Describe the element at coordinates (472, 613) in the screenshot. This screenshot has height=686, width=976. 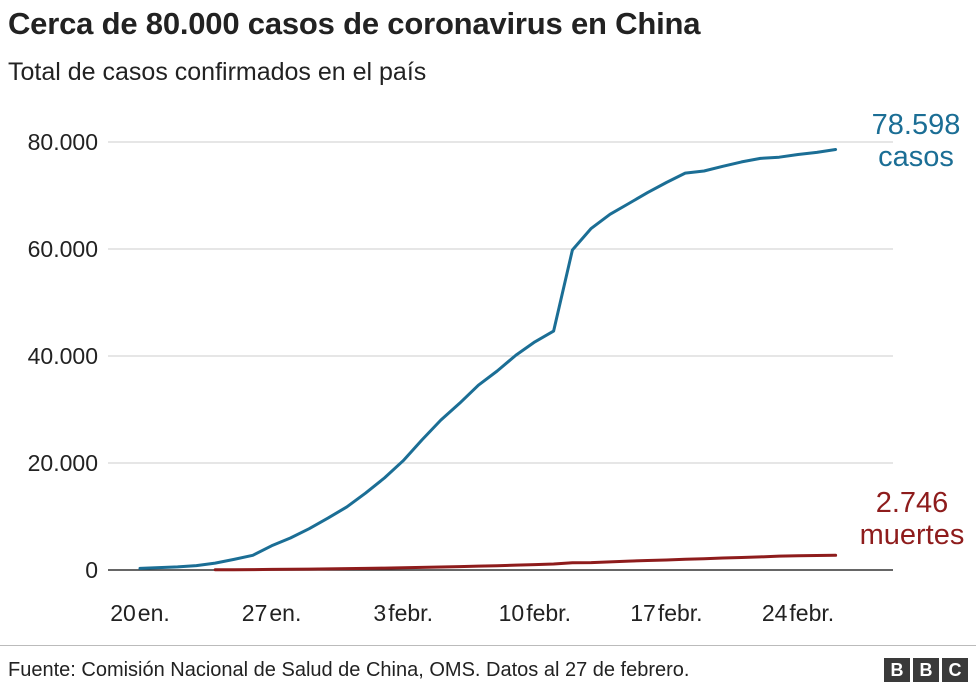
I see `x-axis-ticks: 20en. 27en. 3febr. 10febr. 17febr. 24febr.` at that location.